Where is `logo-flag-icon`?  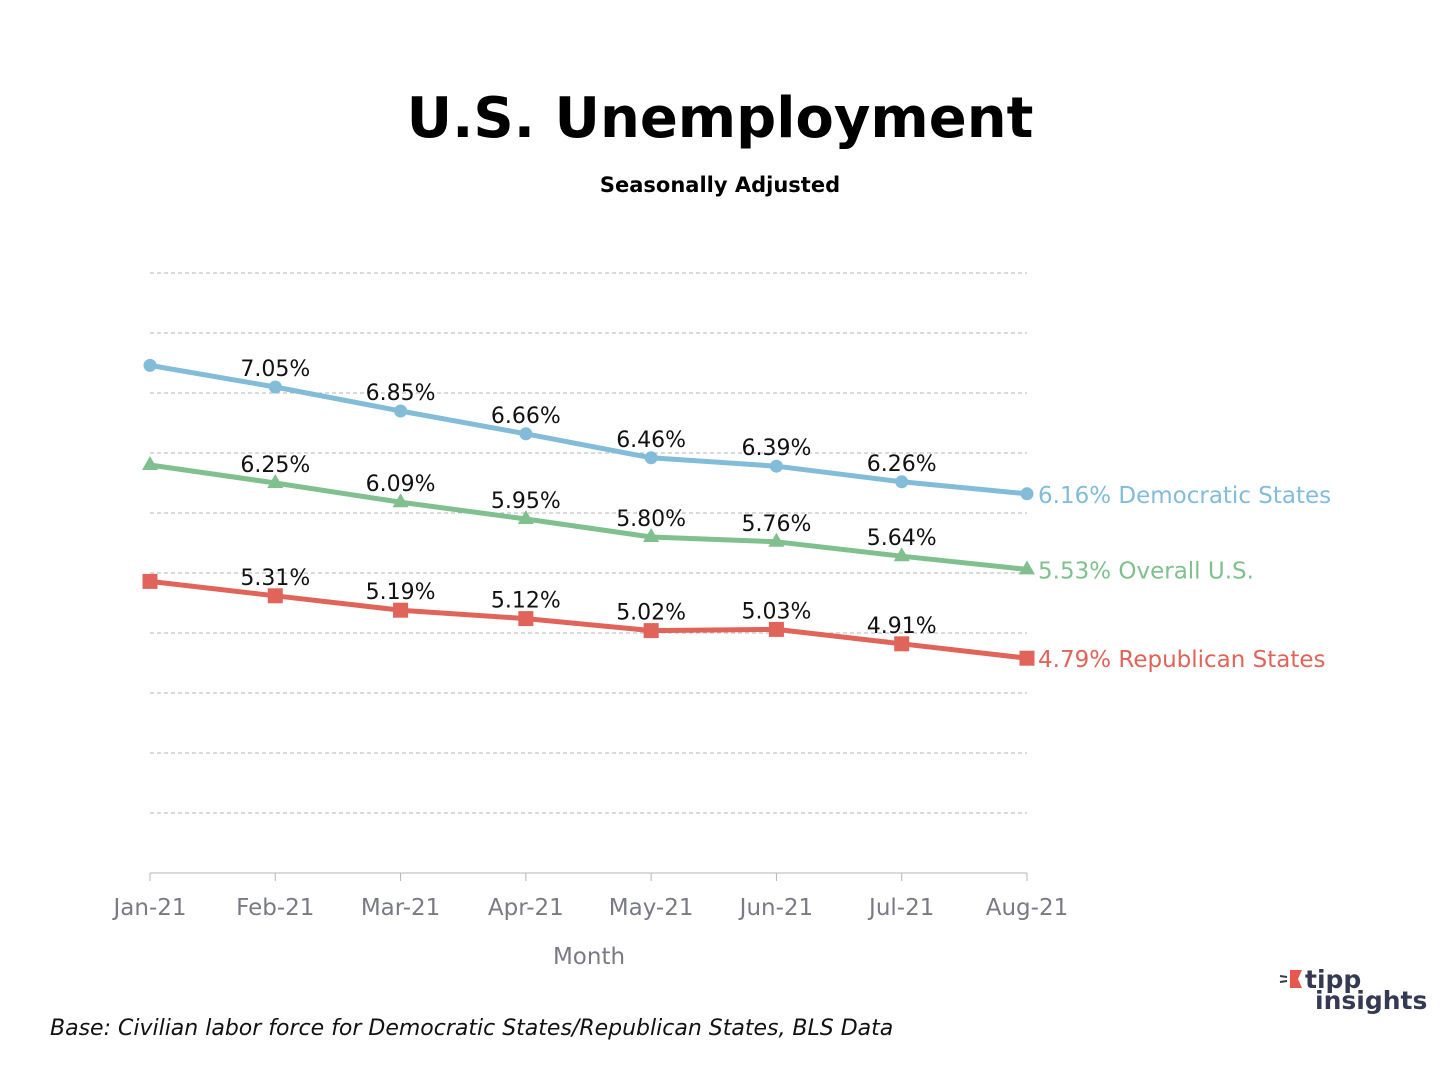
logo-flag-icon is located at coordinates (1296, 979).